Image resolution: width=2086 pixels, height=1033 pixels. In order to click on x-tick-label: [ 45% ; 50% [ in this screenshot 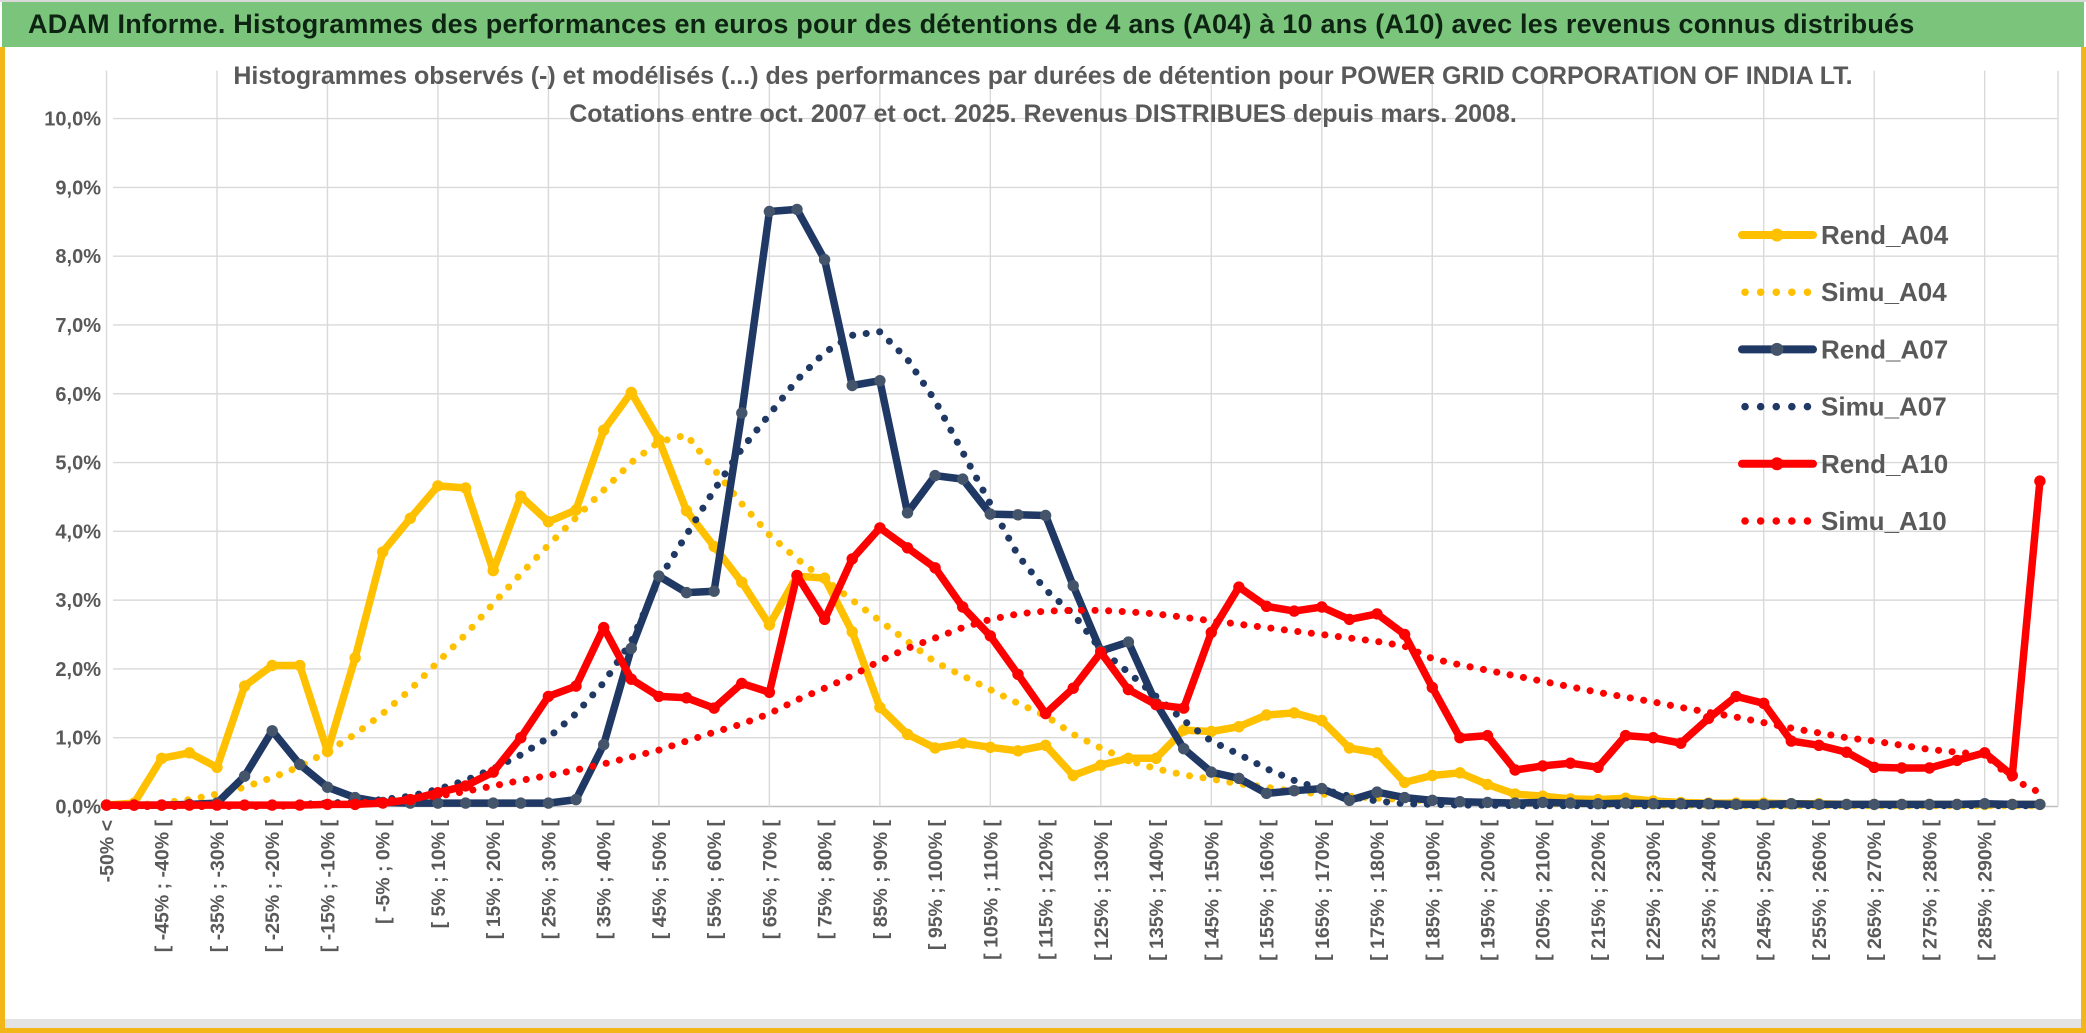, I will do `click(660, 880)`.